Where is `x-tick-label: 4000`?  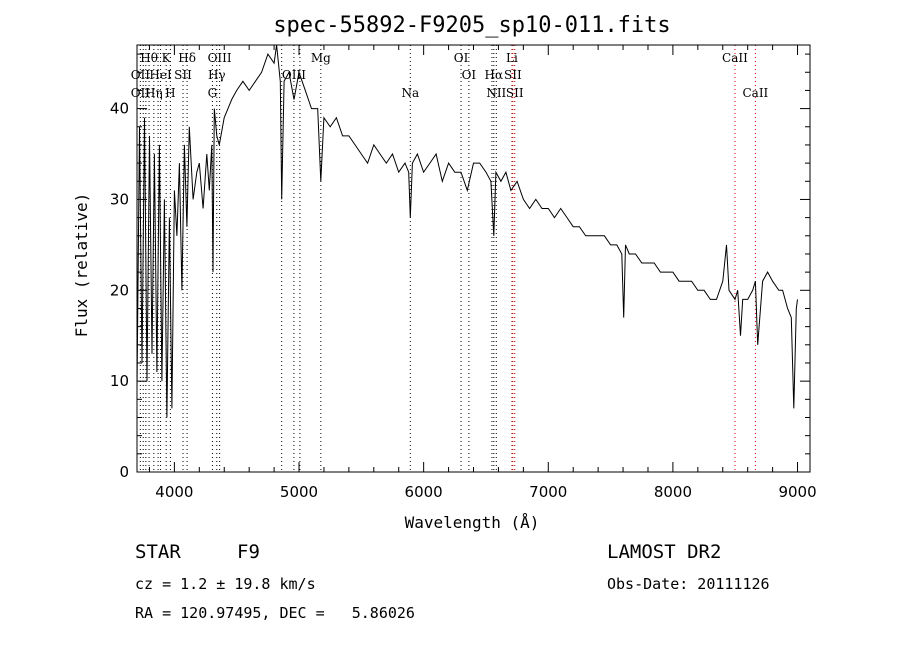
x-tick-label: 4000 is located at coordinates (174, 492).